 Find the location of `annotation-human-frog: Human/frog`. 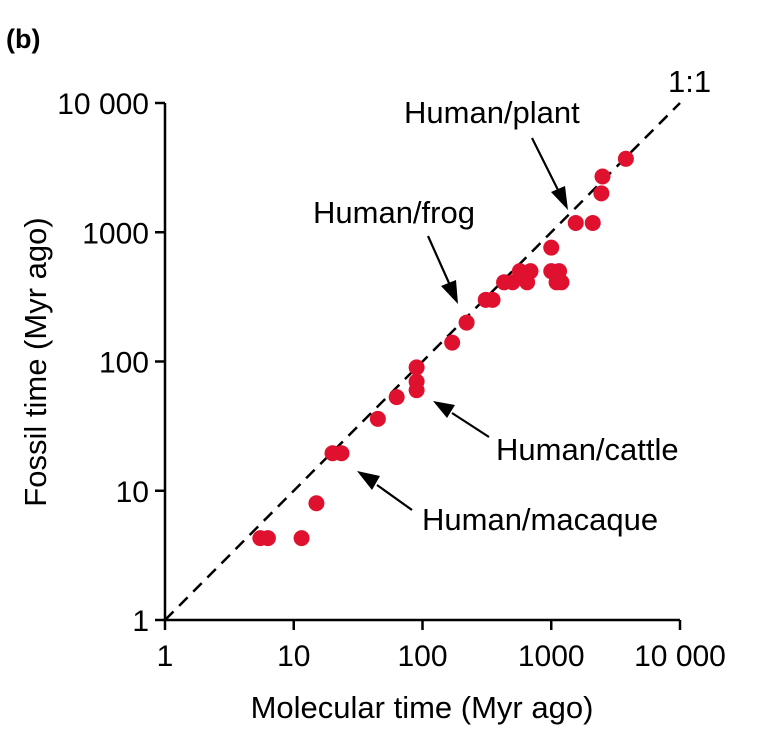

annotation-human-frog: Human/frog is located at coordinates (394, 212).